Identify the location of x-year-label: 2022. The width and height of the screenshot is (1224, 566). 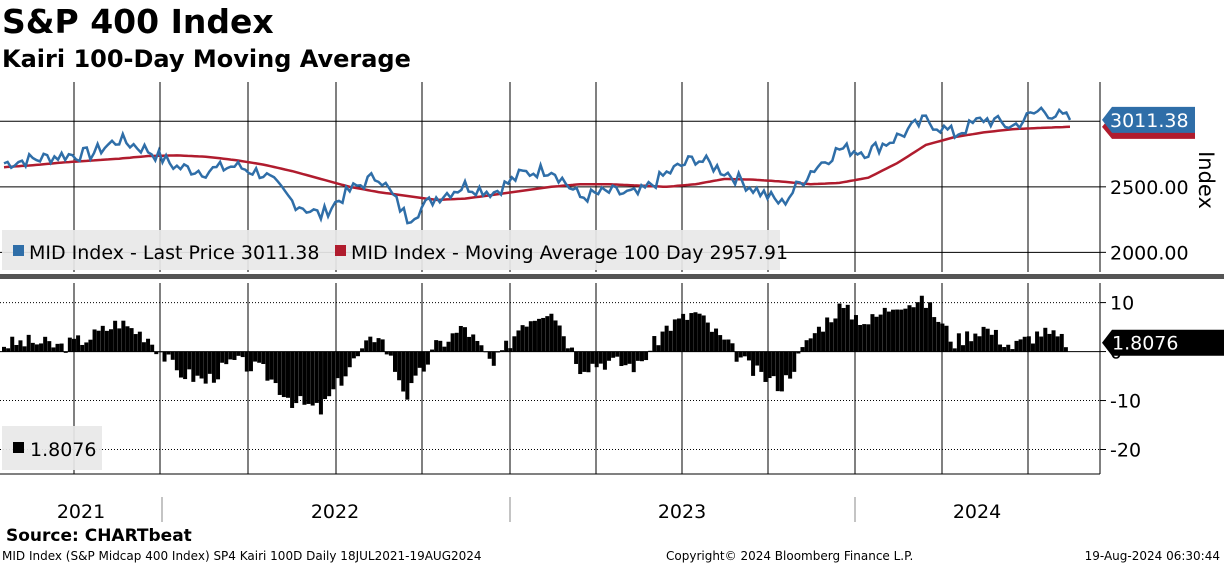
(335, 512).